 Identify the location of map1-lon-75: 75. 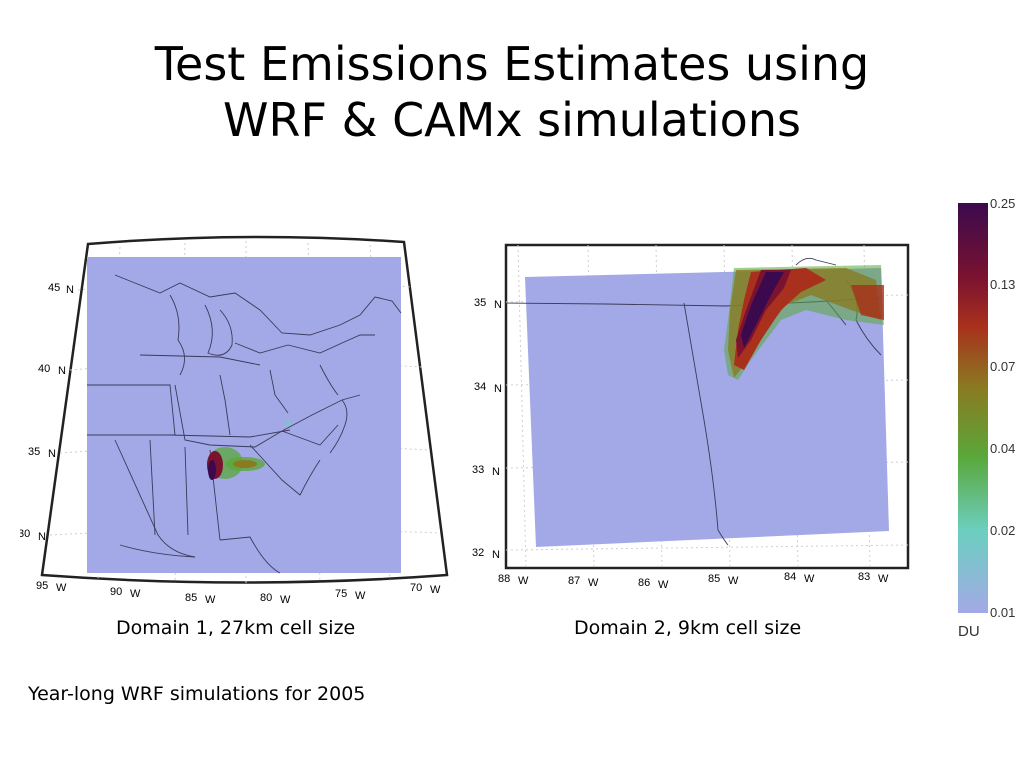
(341, 594).